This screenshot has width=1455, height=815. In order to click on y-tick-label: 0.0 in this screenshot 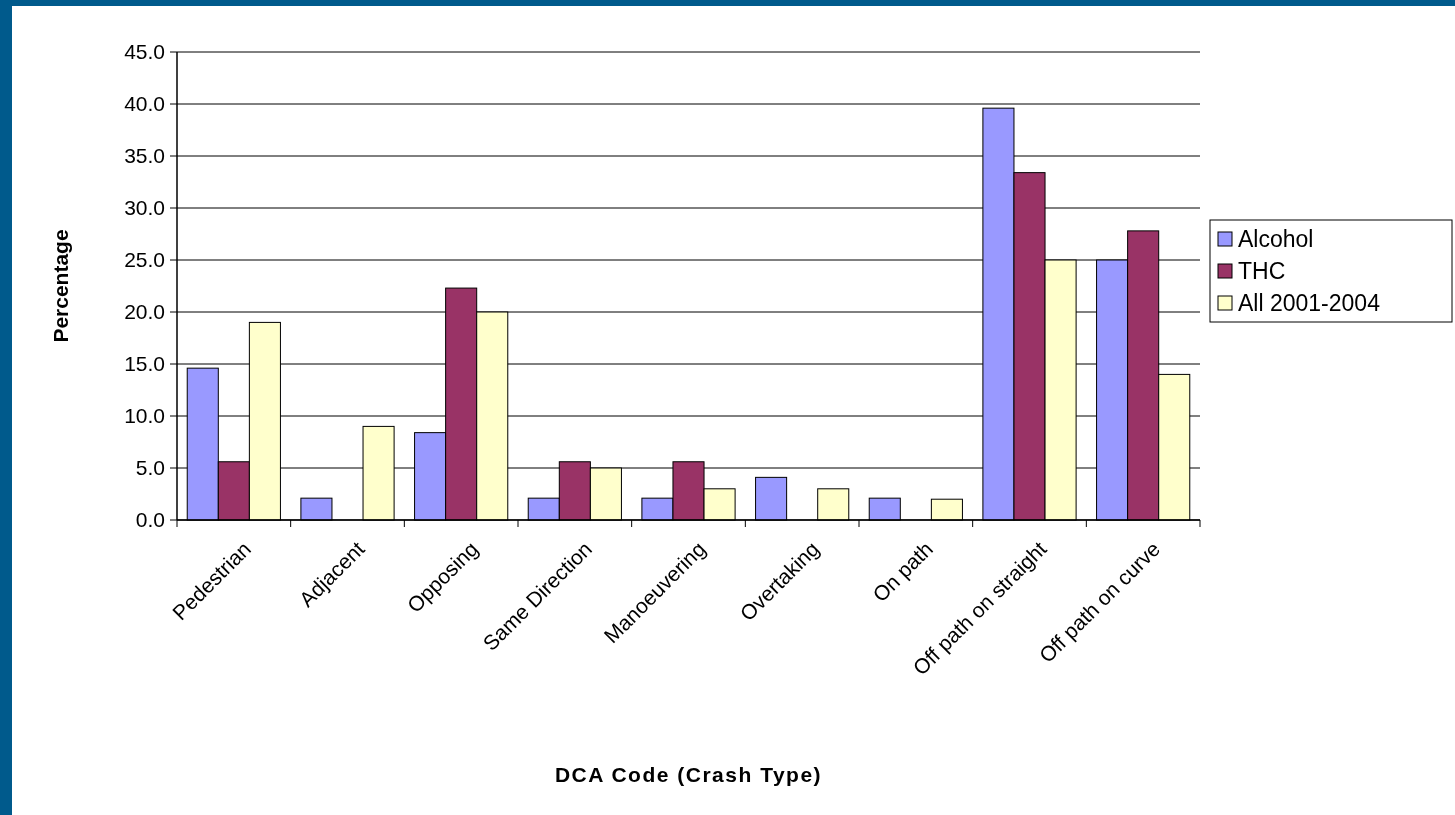, I will do `click(150, 520)`.